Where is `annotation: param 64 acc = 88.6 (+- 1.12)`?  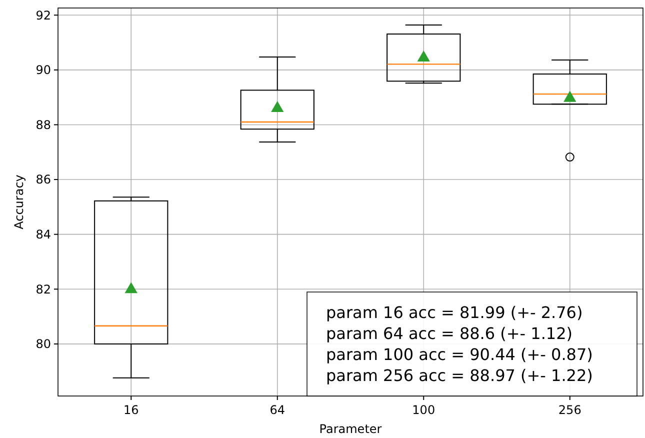
annotation: param 64 acc = 88.6 (+- 1.12) is located at coordinates (449, 333).